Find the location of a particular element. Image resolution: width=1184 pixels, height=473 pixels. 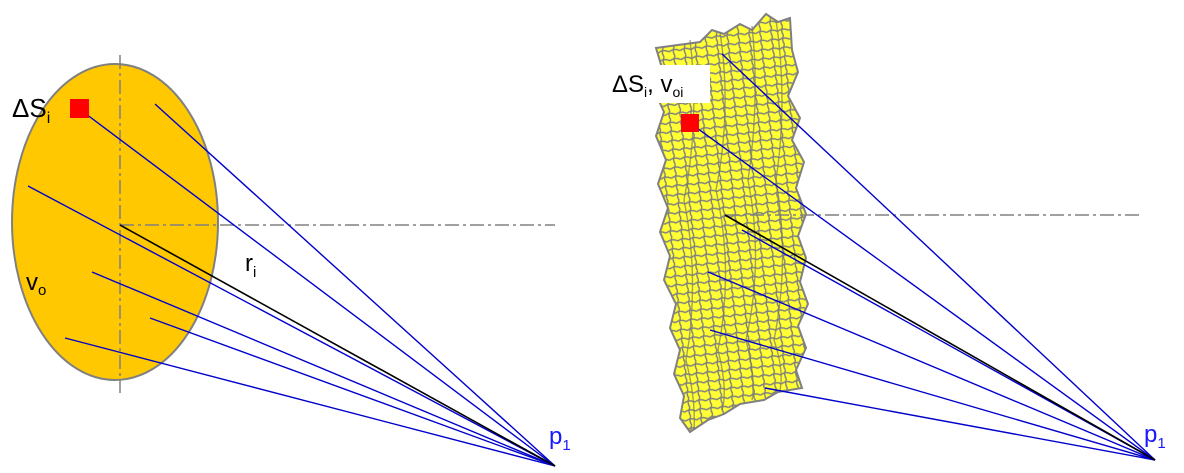

surface-element-label: ΔSi is located at coordinates (31, 110).